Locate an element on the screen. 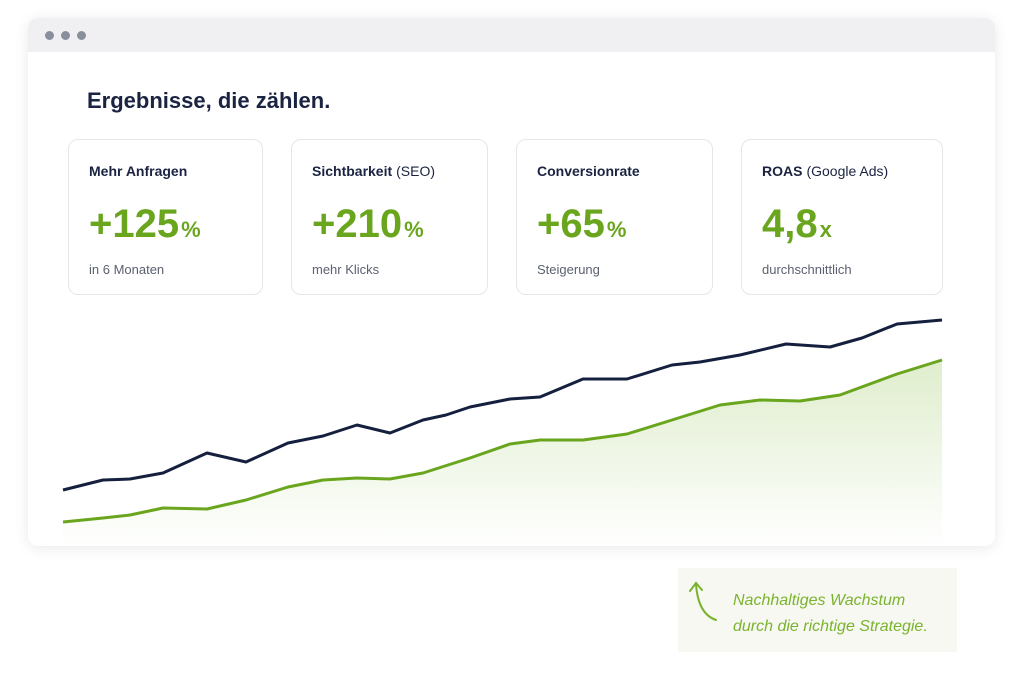 The image size is (1024, 679). value-text: +125 is located at coordinates (134, 224).